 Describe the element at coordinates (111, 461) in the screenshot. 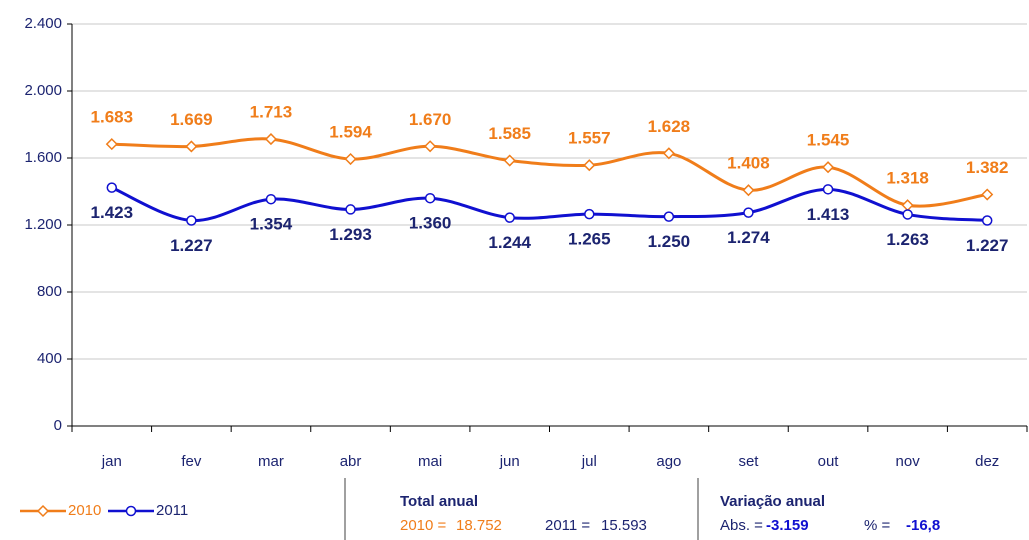

I see `x-tick-label: jan` at that location.